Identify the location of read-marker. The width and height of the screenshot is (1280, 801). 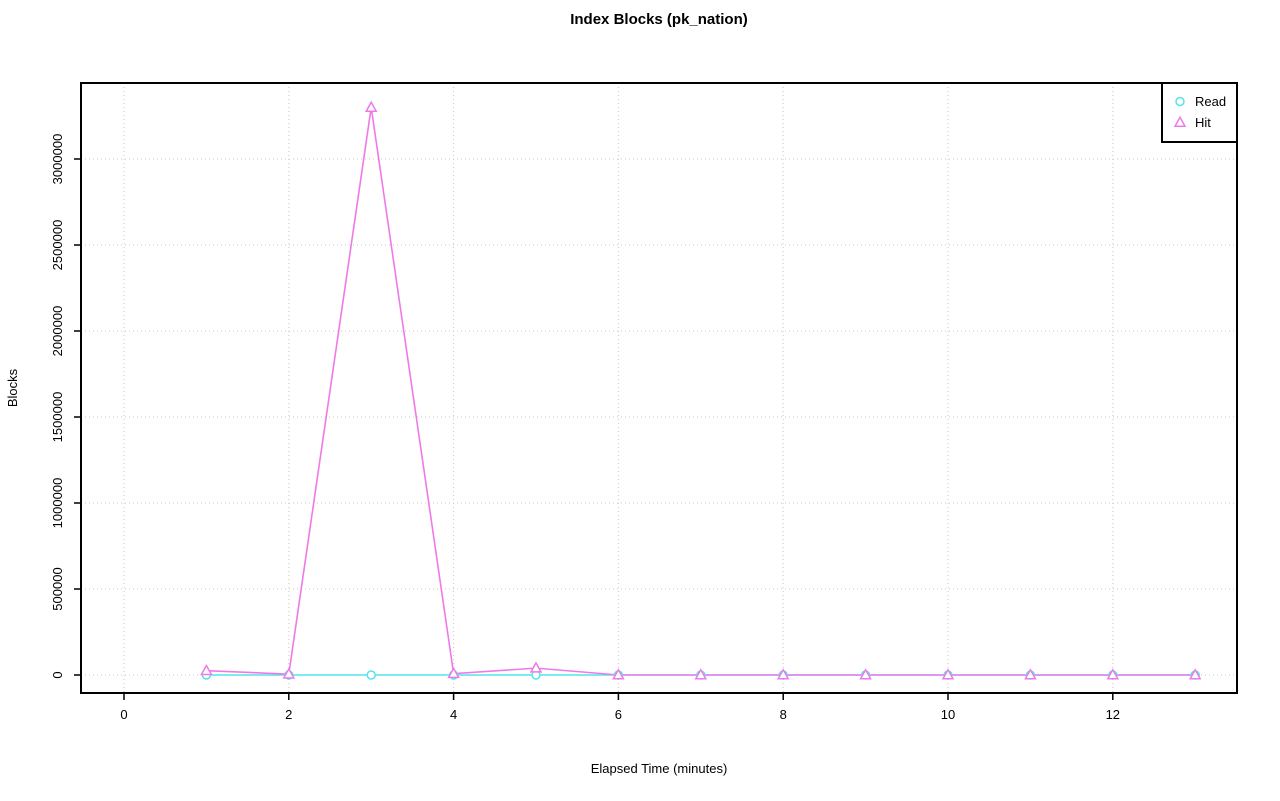
(371, 675).